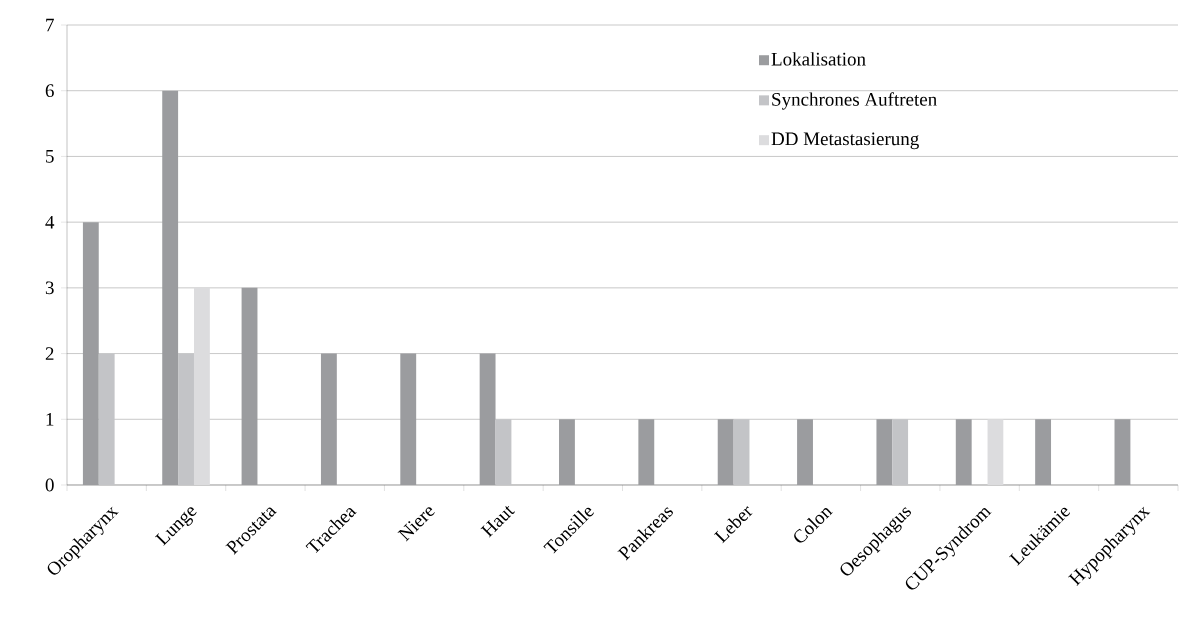 This screenshot has width=1201, height=625. Describe the element at coordinates (49, 288) in the screenshot. I see `y-tick-label: 3` at that location.